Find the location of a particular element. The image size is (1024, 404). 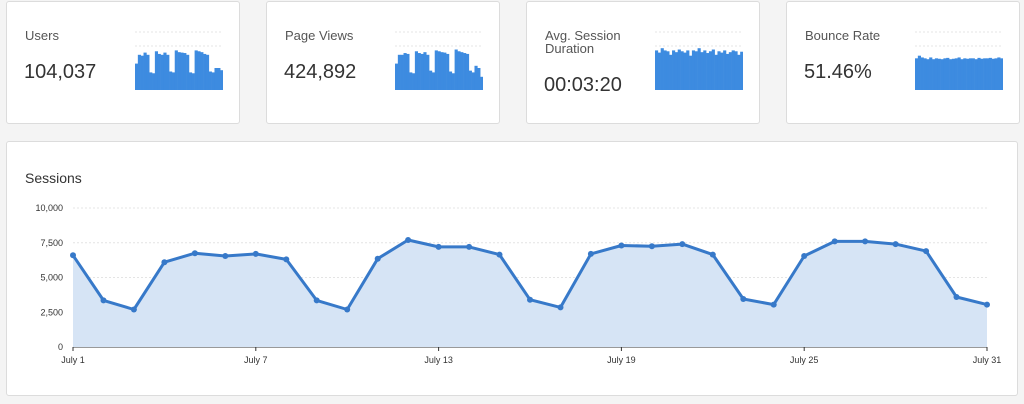

kpi-card-bounce-rate: Bounce Rate 51.46% is located at coordinates (903, 62).